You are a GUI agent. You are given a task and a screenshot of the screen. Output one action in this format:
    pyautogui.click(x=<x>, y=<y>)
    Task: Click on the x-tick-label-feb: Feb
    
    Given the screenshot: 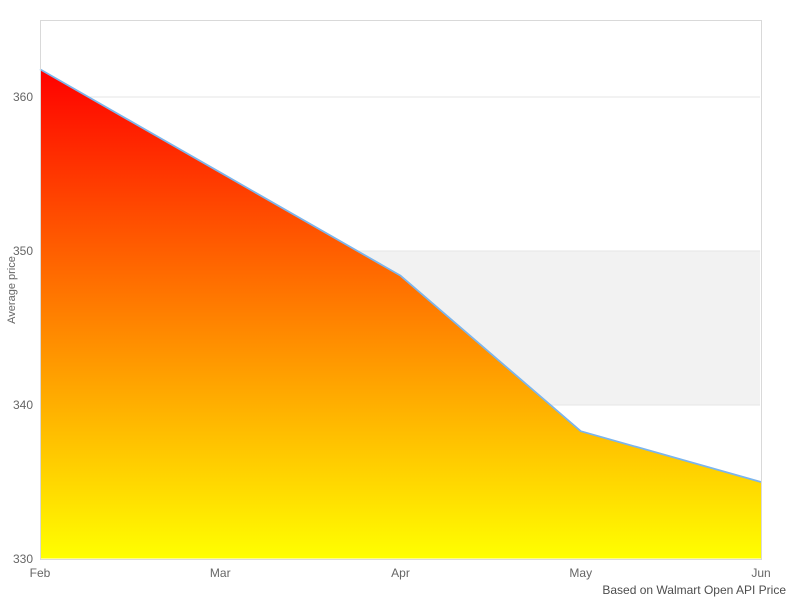 What is the action you would take?
    pyautogui.click(x=40, y=573)
    